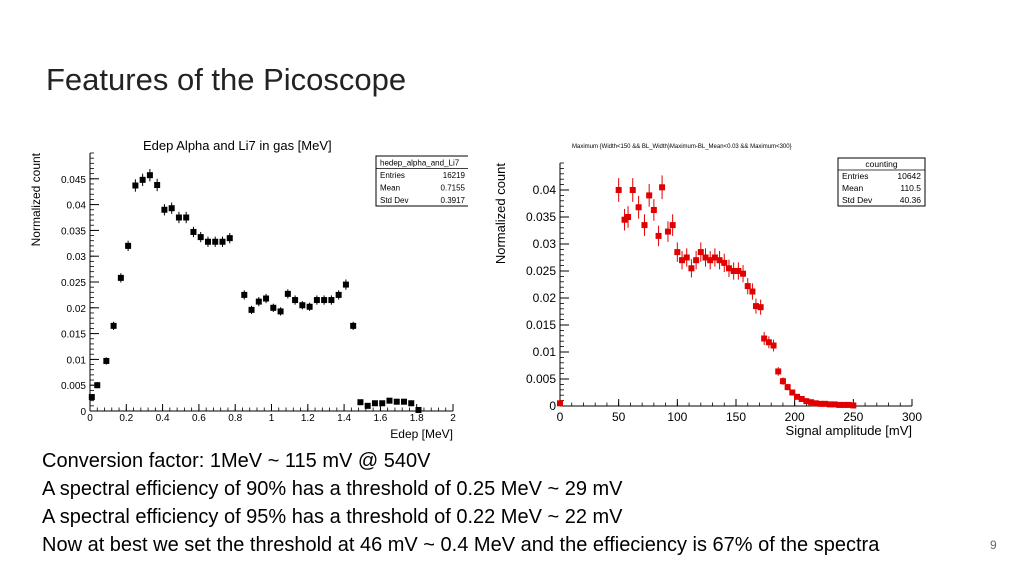  Describe the element at coordinates (421, 434) in the screenshot. I see `x-axis-label: Edep [MeV]` at that location.